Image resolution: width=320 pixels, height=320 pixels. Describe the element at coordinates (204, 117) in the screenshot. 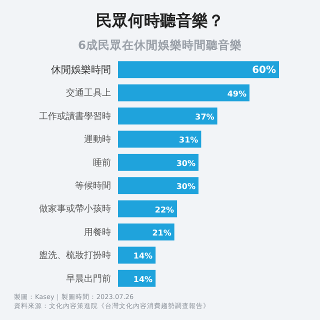

I see `data-label: 37%` at that location.